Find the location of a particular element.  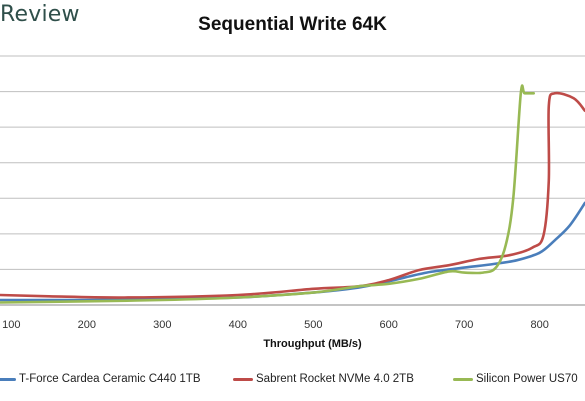

x-axis-label: Throughput (MB/s) is located at coordinates (312, 344).